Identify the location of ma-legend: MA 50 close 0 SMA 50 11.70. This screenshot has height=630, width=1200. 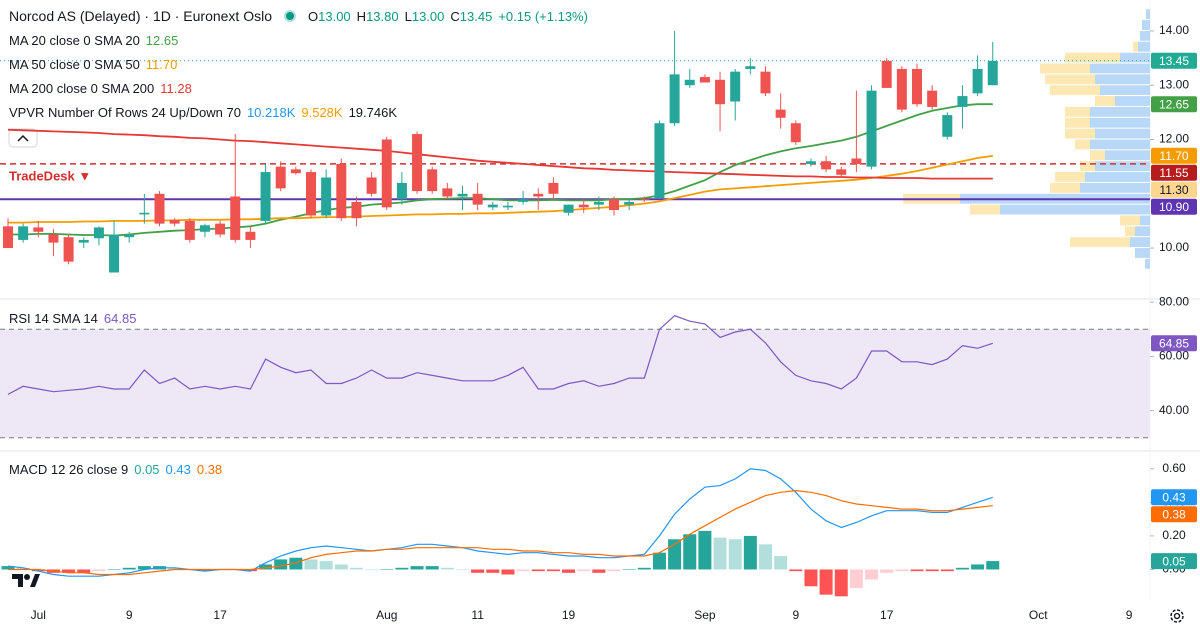
(93, 64).